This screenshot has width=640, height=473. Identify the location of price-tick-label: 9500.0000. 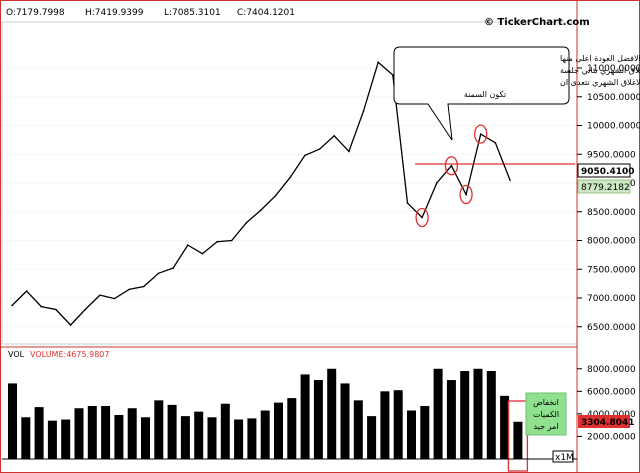
(611, 155).